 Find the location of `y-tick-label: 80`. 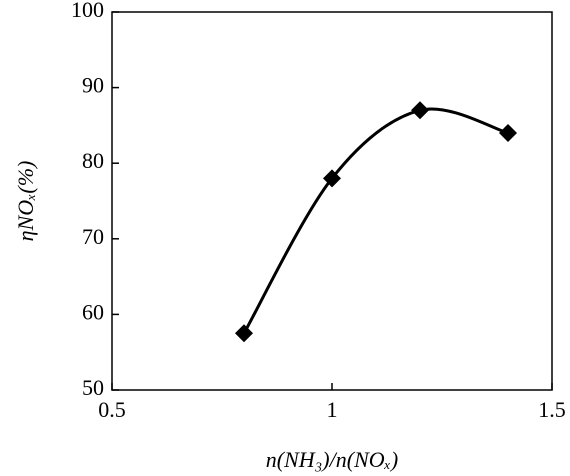

y-tick-label: 80 is located at coordinates (93, 160).